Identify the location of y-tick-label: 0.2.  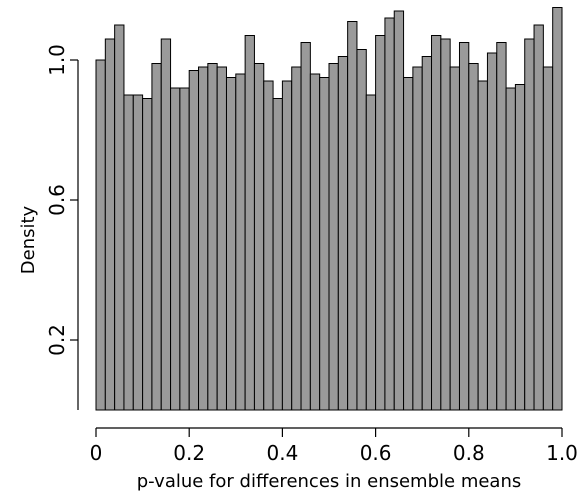
(57, 340).